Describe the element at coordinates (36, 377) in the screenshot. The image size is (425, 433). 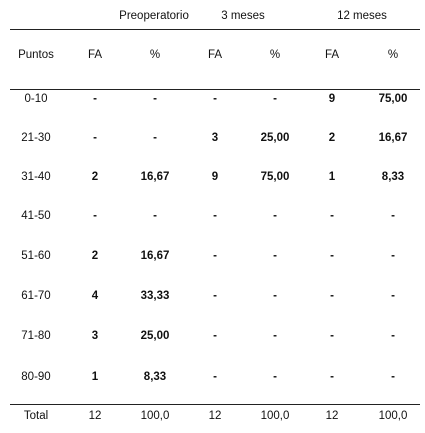
I see `row-range-cell: 80-90` at that location.